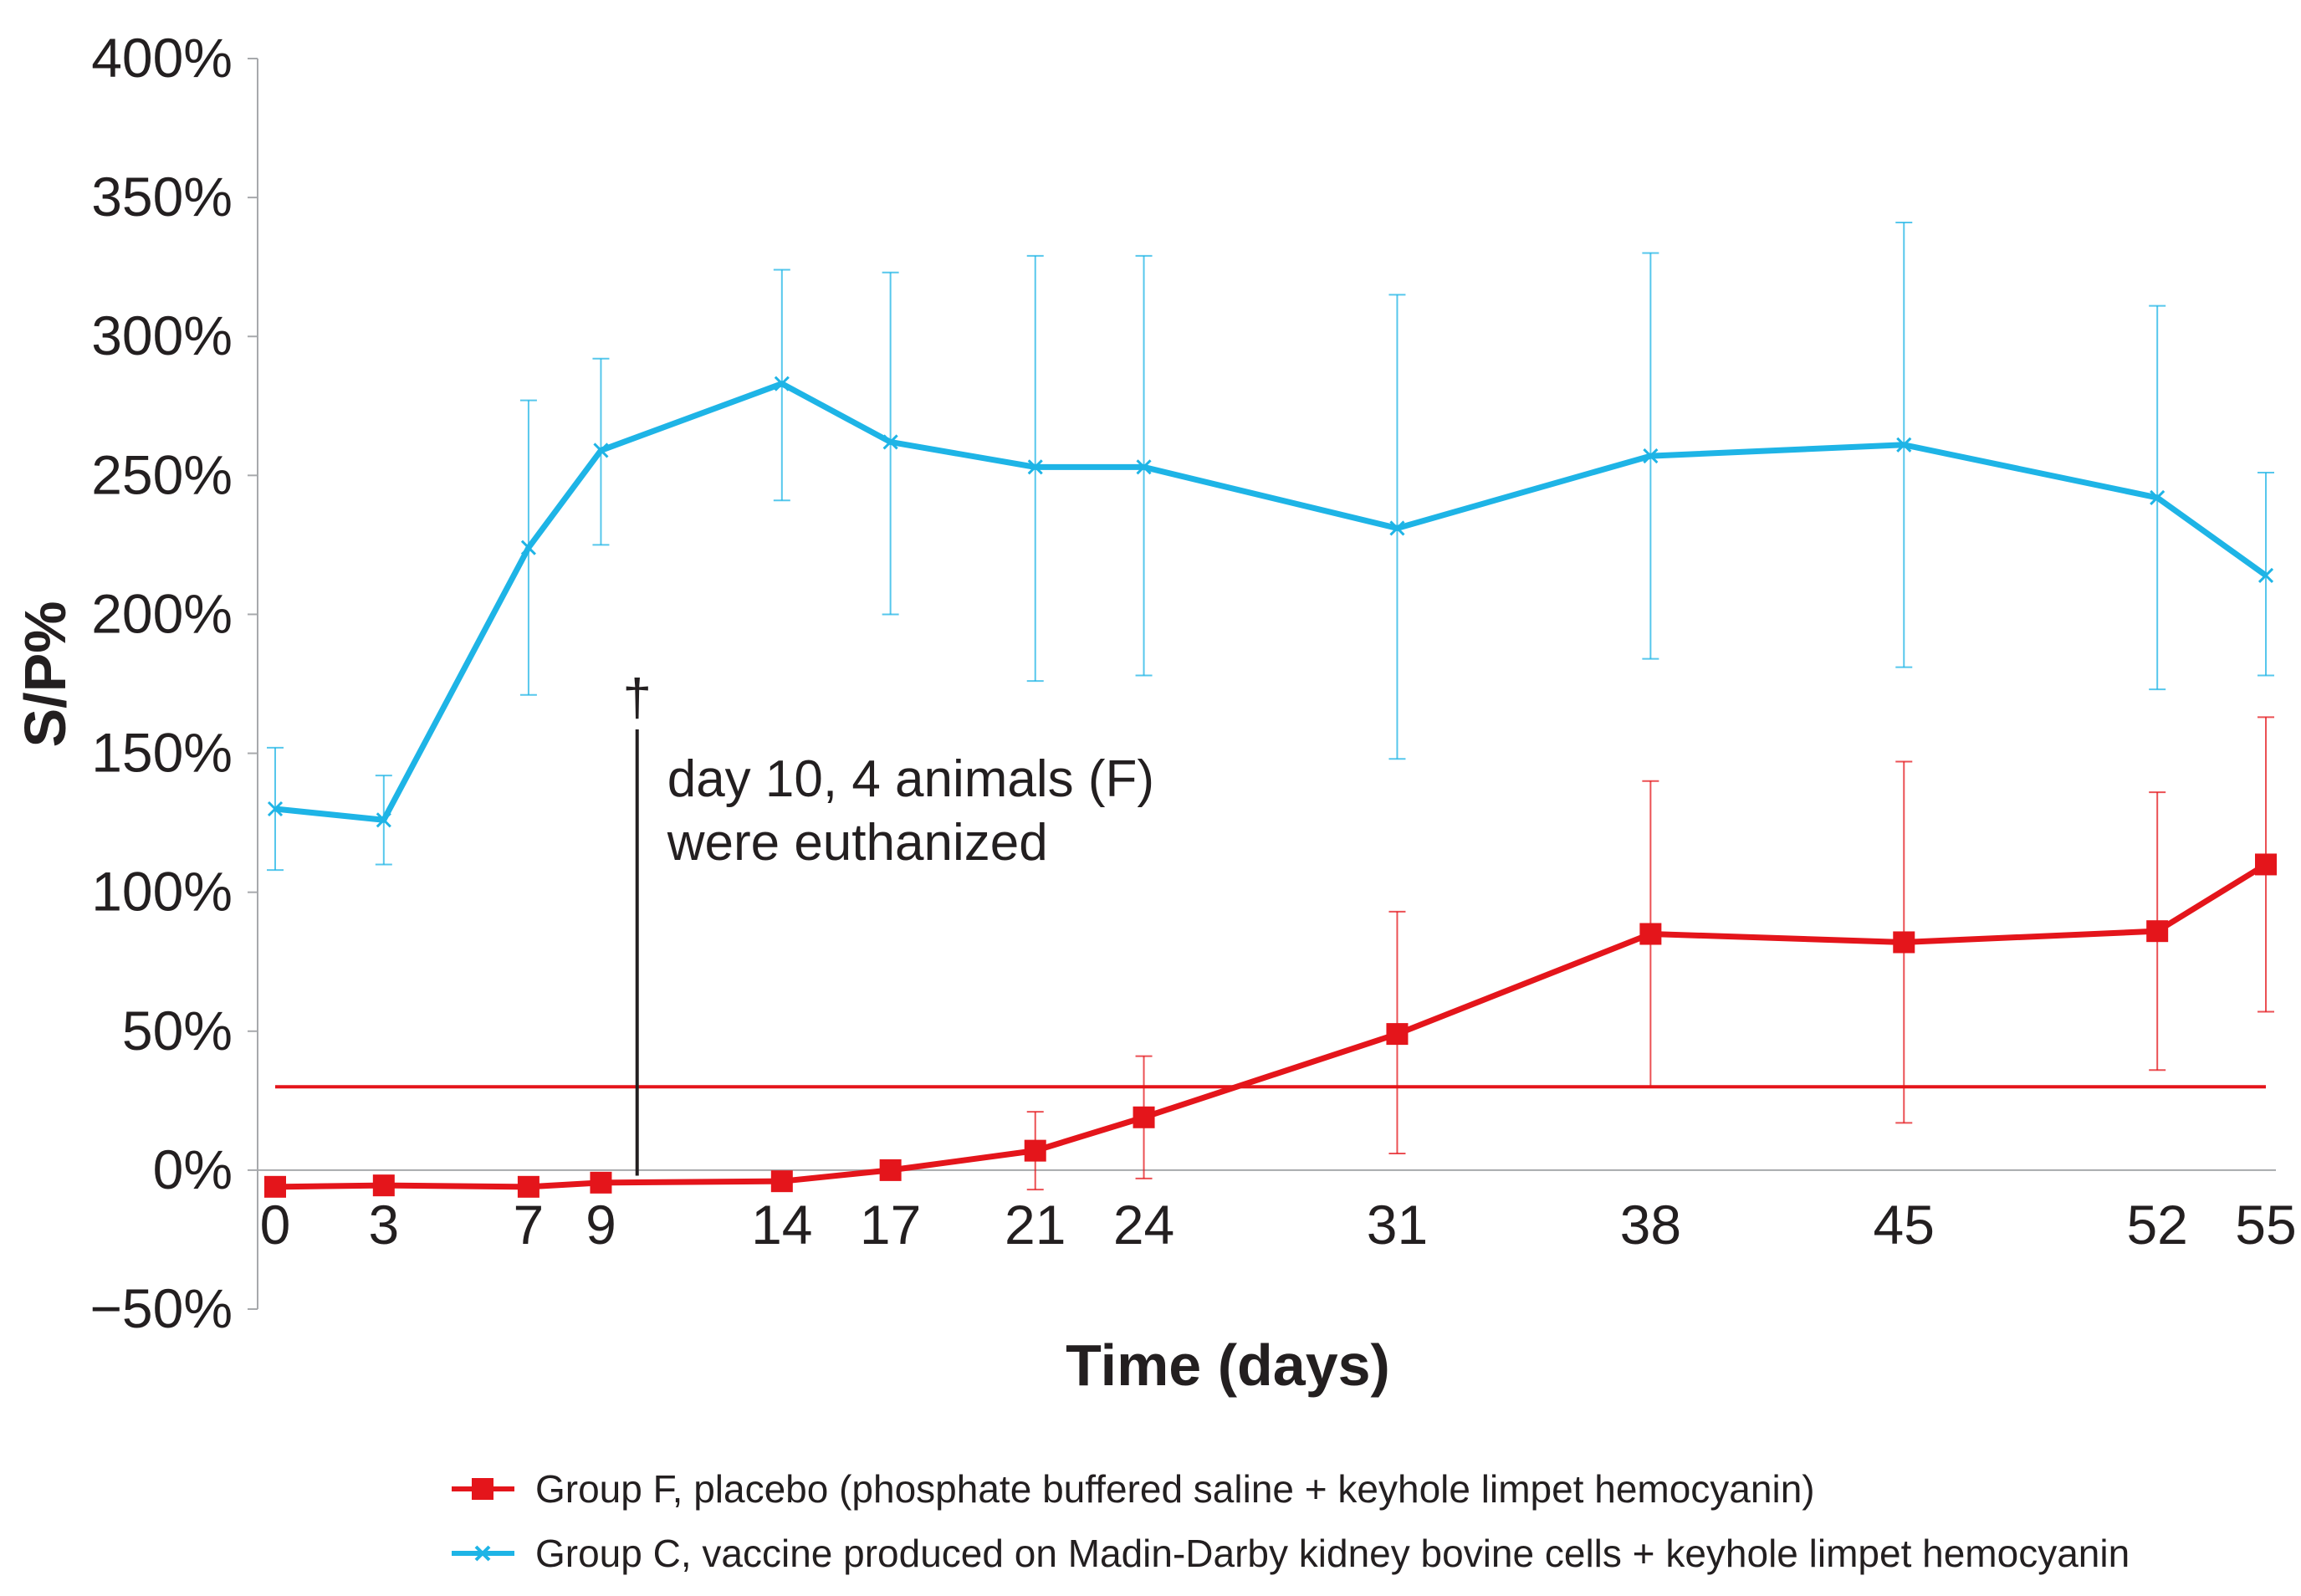  Describe the element at coordinates (162, 613) in the screenshot. I see `y-tick-label: 200%` at that location.